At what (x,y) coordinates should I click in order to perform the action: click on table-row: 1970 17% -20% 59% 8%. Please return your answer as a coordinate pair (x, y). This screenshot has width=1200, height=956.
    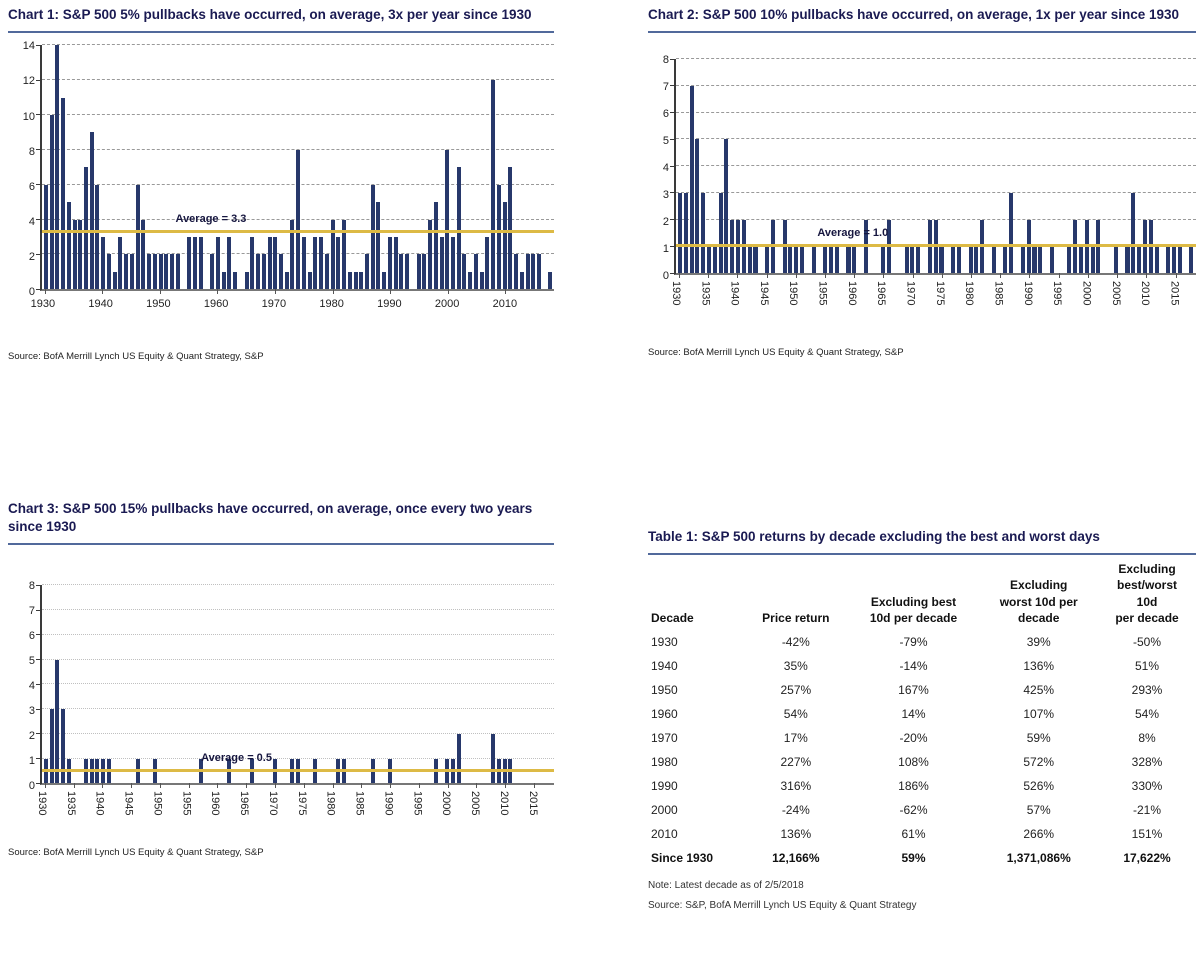
    Looking at the image, I should click on (922, 738).